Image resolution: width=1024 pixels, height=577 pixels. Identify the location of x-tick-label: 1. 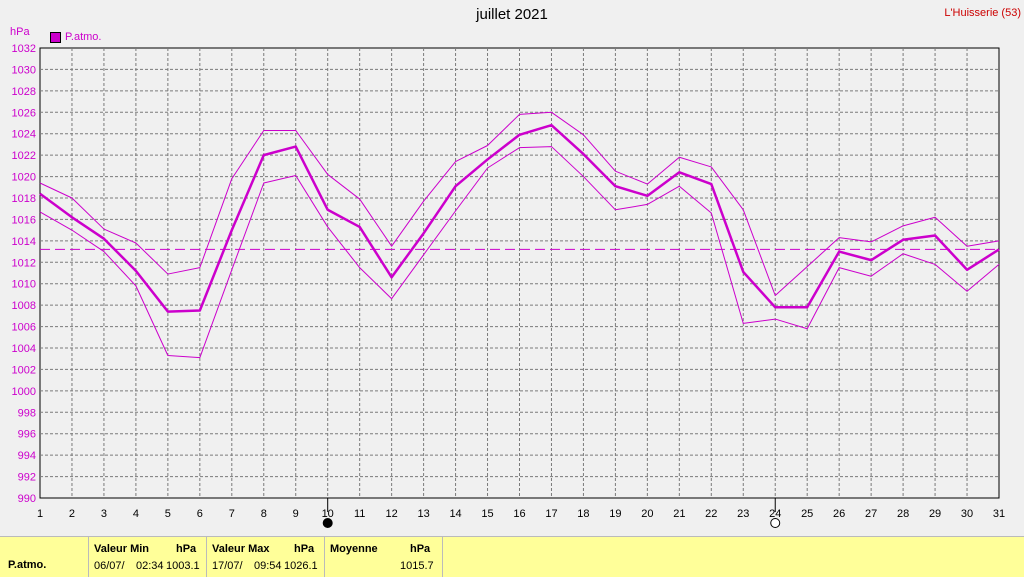
(40, 514).